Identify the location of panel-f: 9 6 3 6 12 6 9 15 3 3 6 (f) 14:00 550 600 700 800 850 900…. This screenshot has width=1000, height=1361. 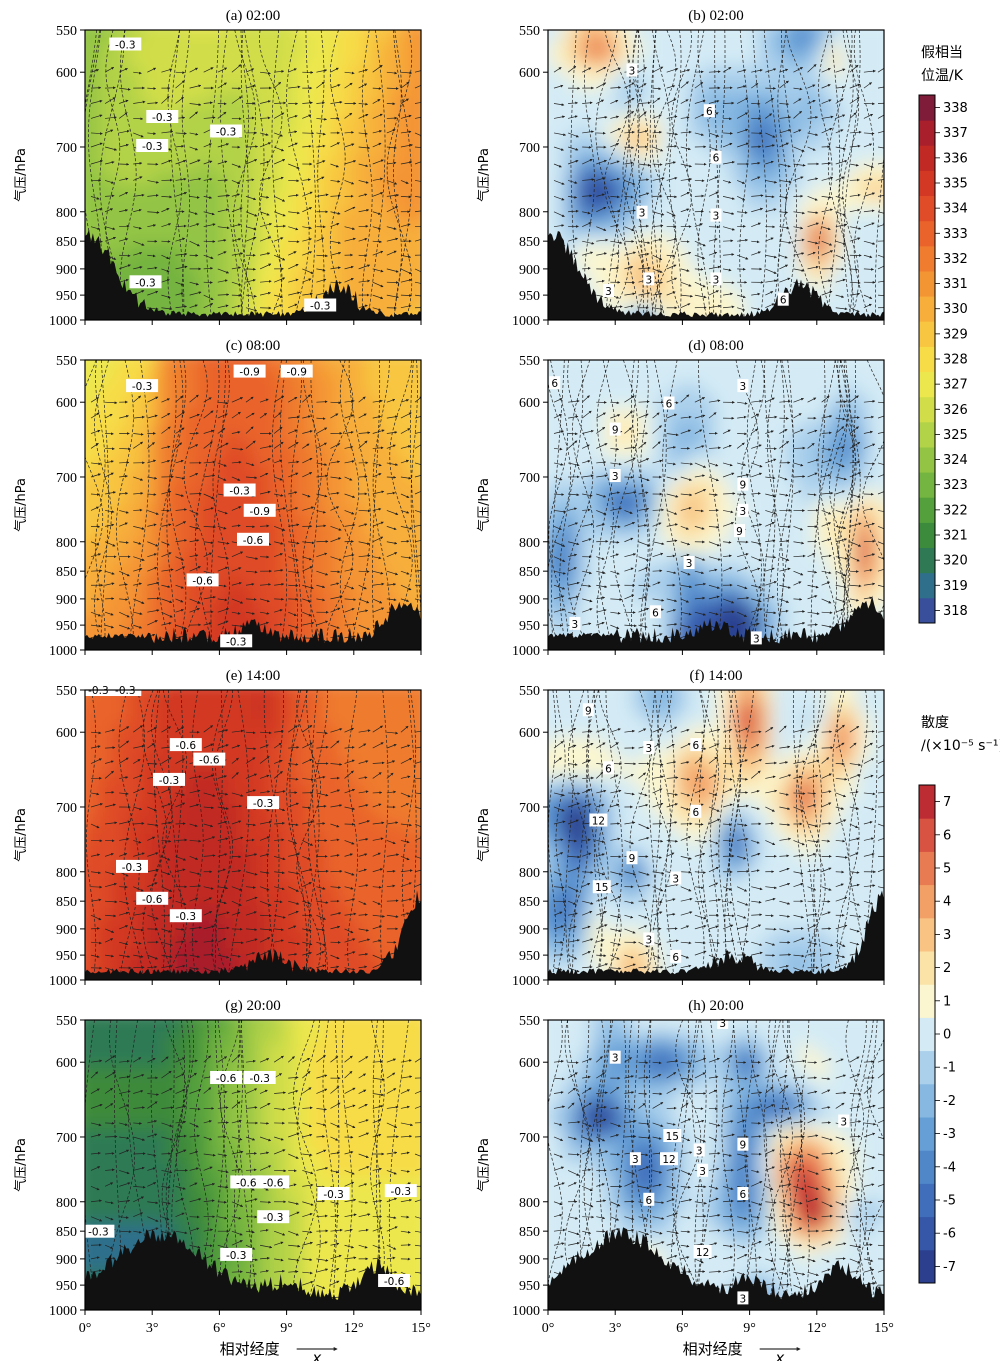
(680, 828).